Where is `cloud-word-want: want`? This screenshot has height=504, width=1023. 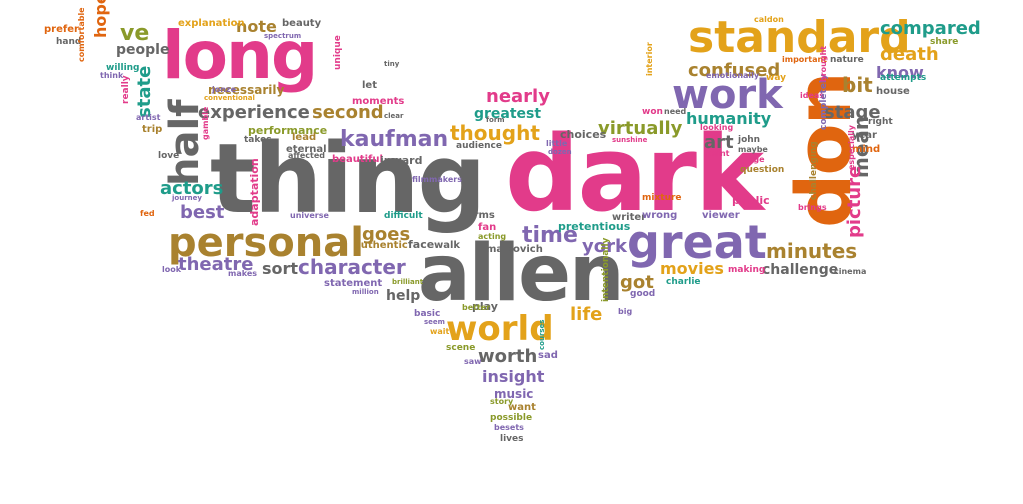
cloud-word-want: want is located at coordinates (522, 407).